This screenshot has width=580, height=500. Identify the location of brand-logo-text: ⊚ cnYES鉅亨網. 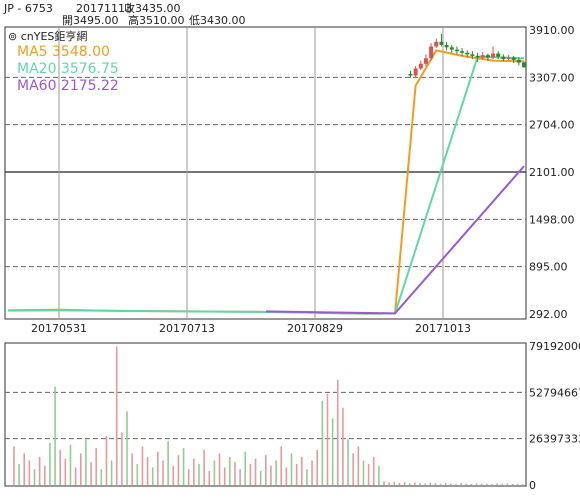
(47, 36).